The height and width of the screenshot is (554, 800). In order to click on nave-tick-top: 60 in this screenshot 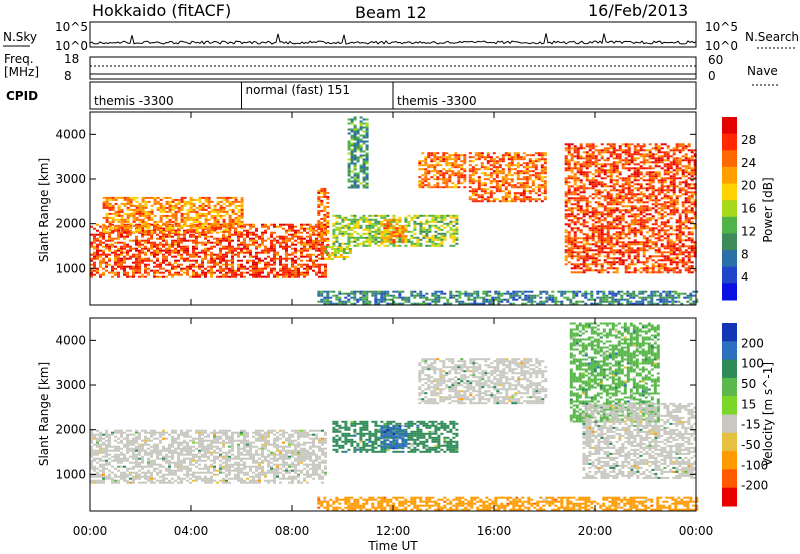, I will do `click(715, 60)`.